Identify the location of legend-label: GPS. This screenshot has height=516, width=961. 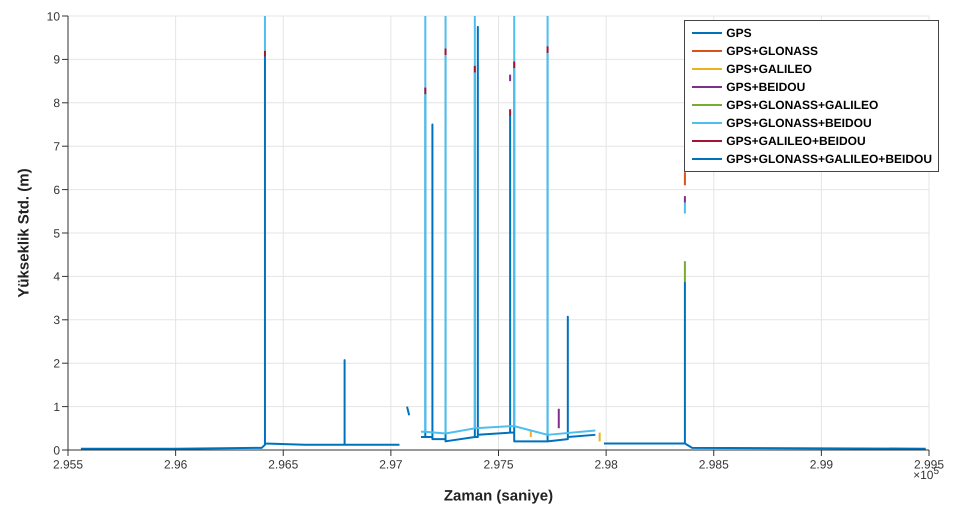
(739, 33).